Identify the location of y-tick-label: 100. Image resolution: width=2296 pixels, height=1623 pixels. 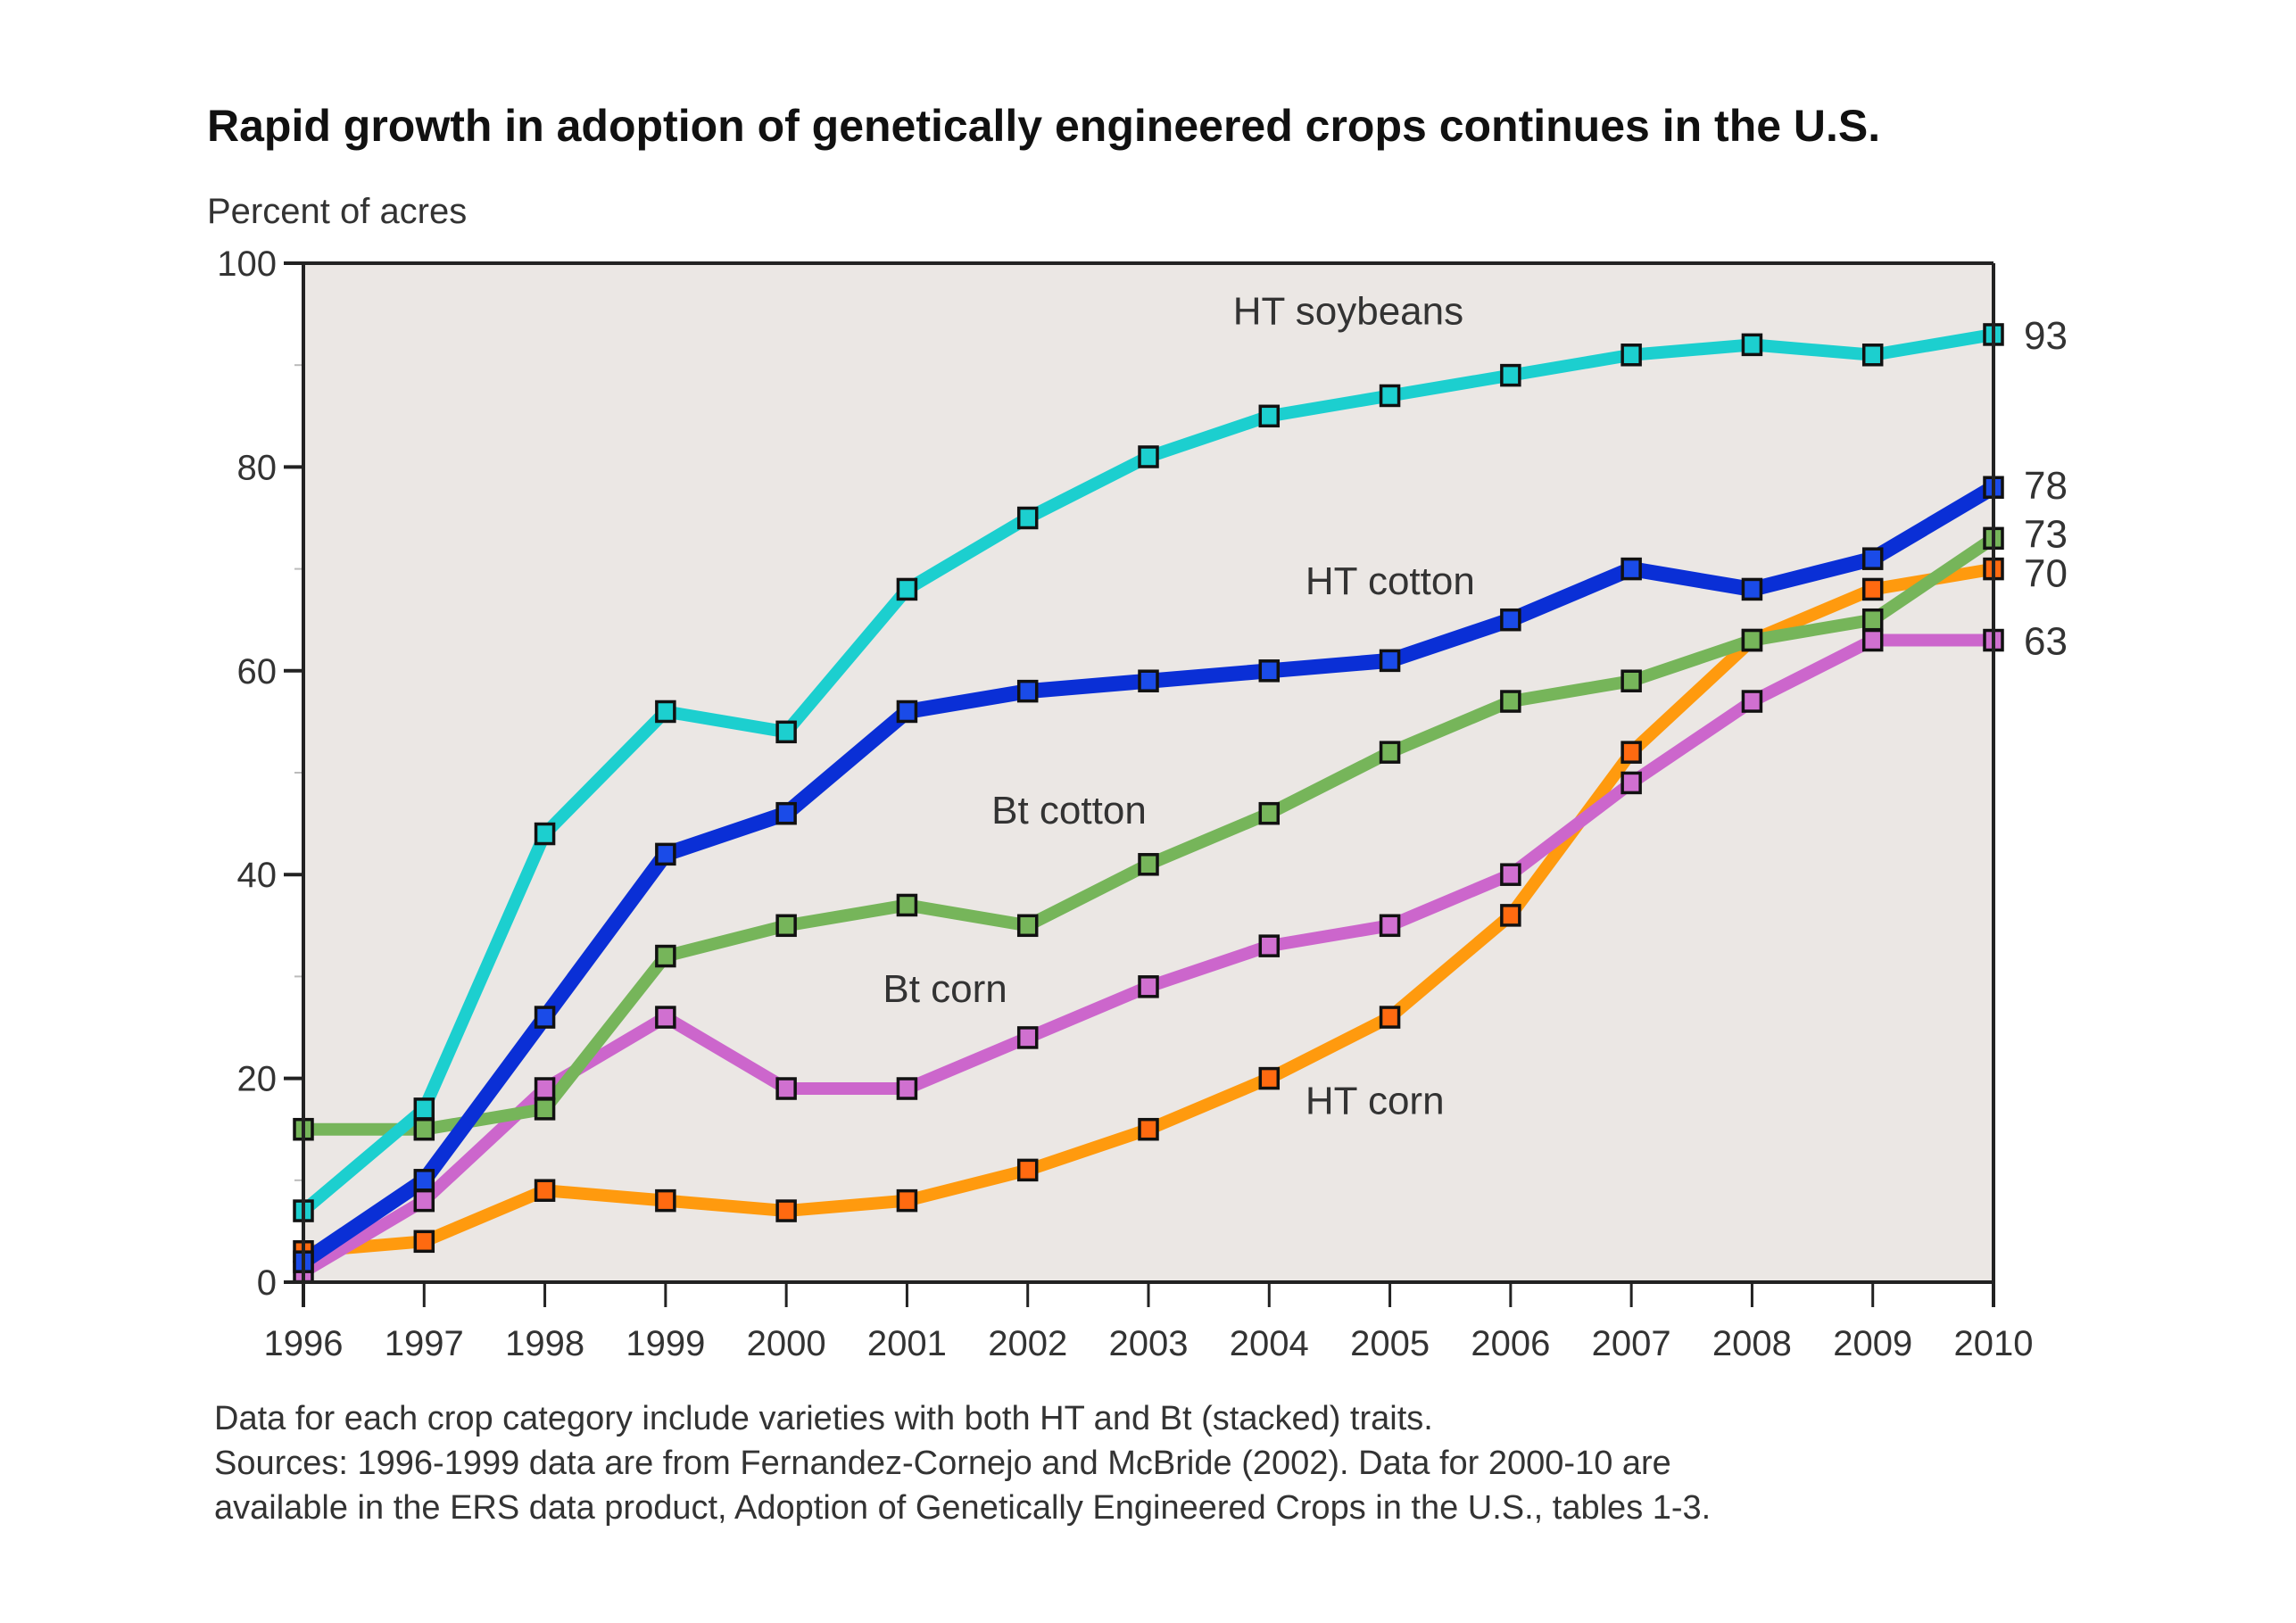
(247, 264).